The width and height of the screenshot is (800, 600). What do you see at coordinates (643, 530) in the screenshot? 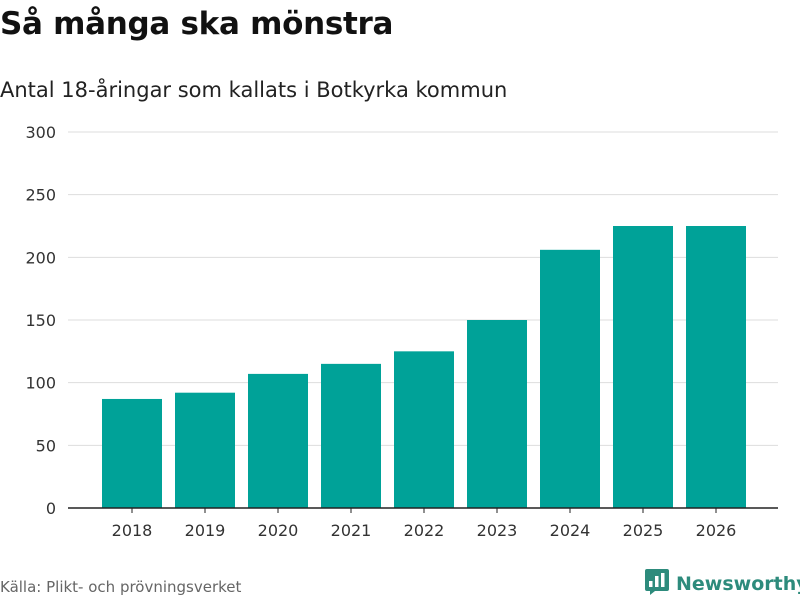
I see `x-tick-label: 2025` at bounding box center [643, 530].